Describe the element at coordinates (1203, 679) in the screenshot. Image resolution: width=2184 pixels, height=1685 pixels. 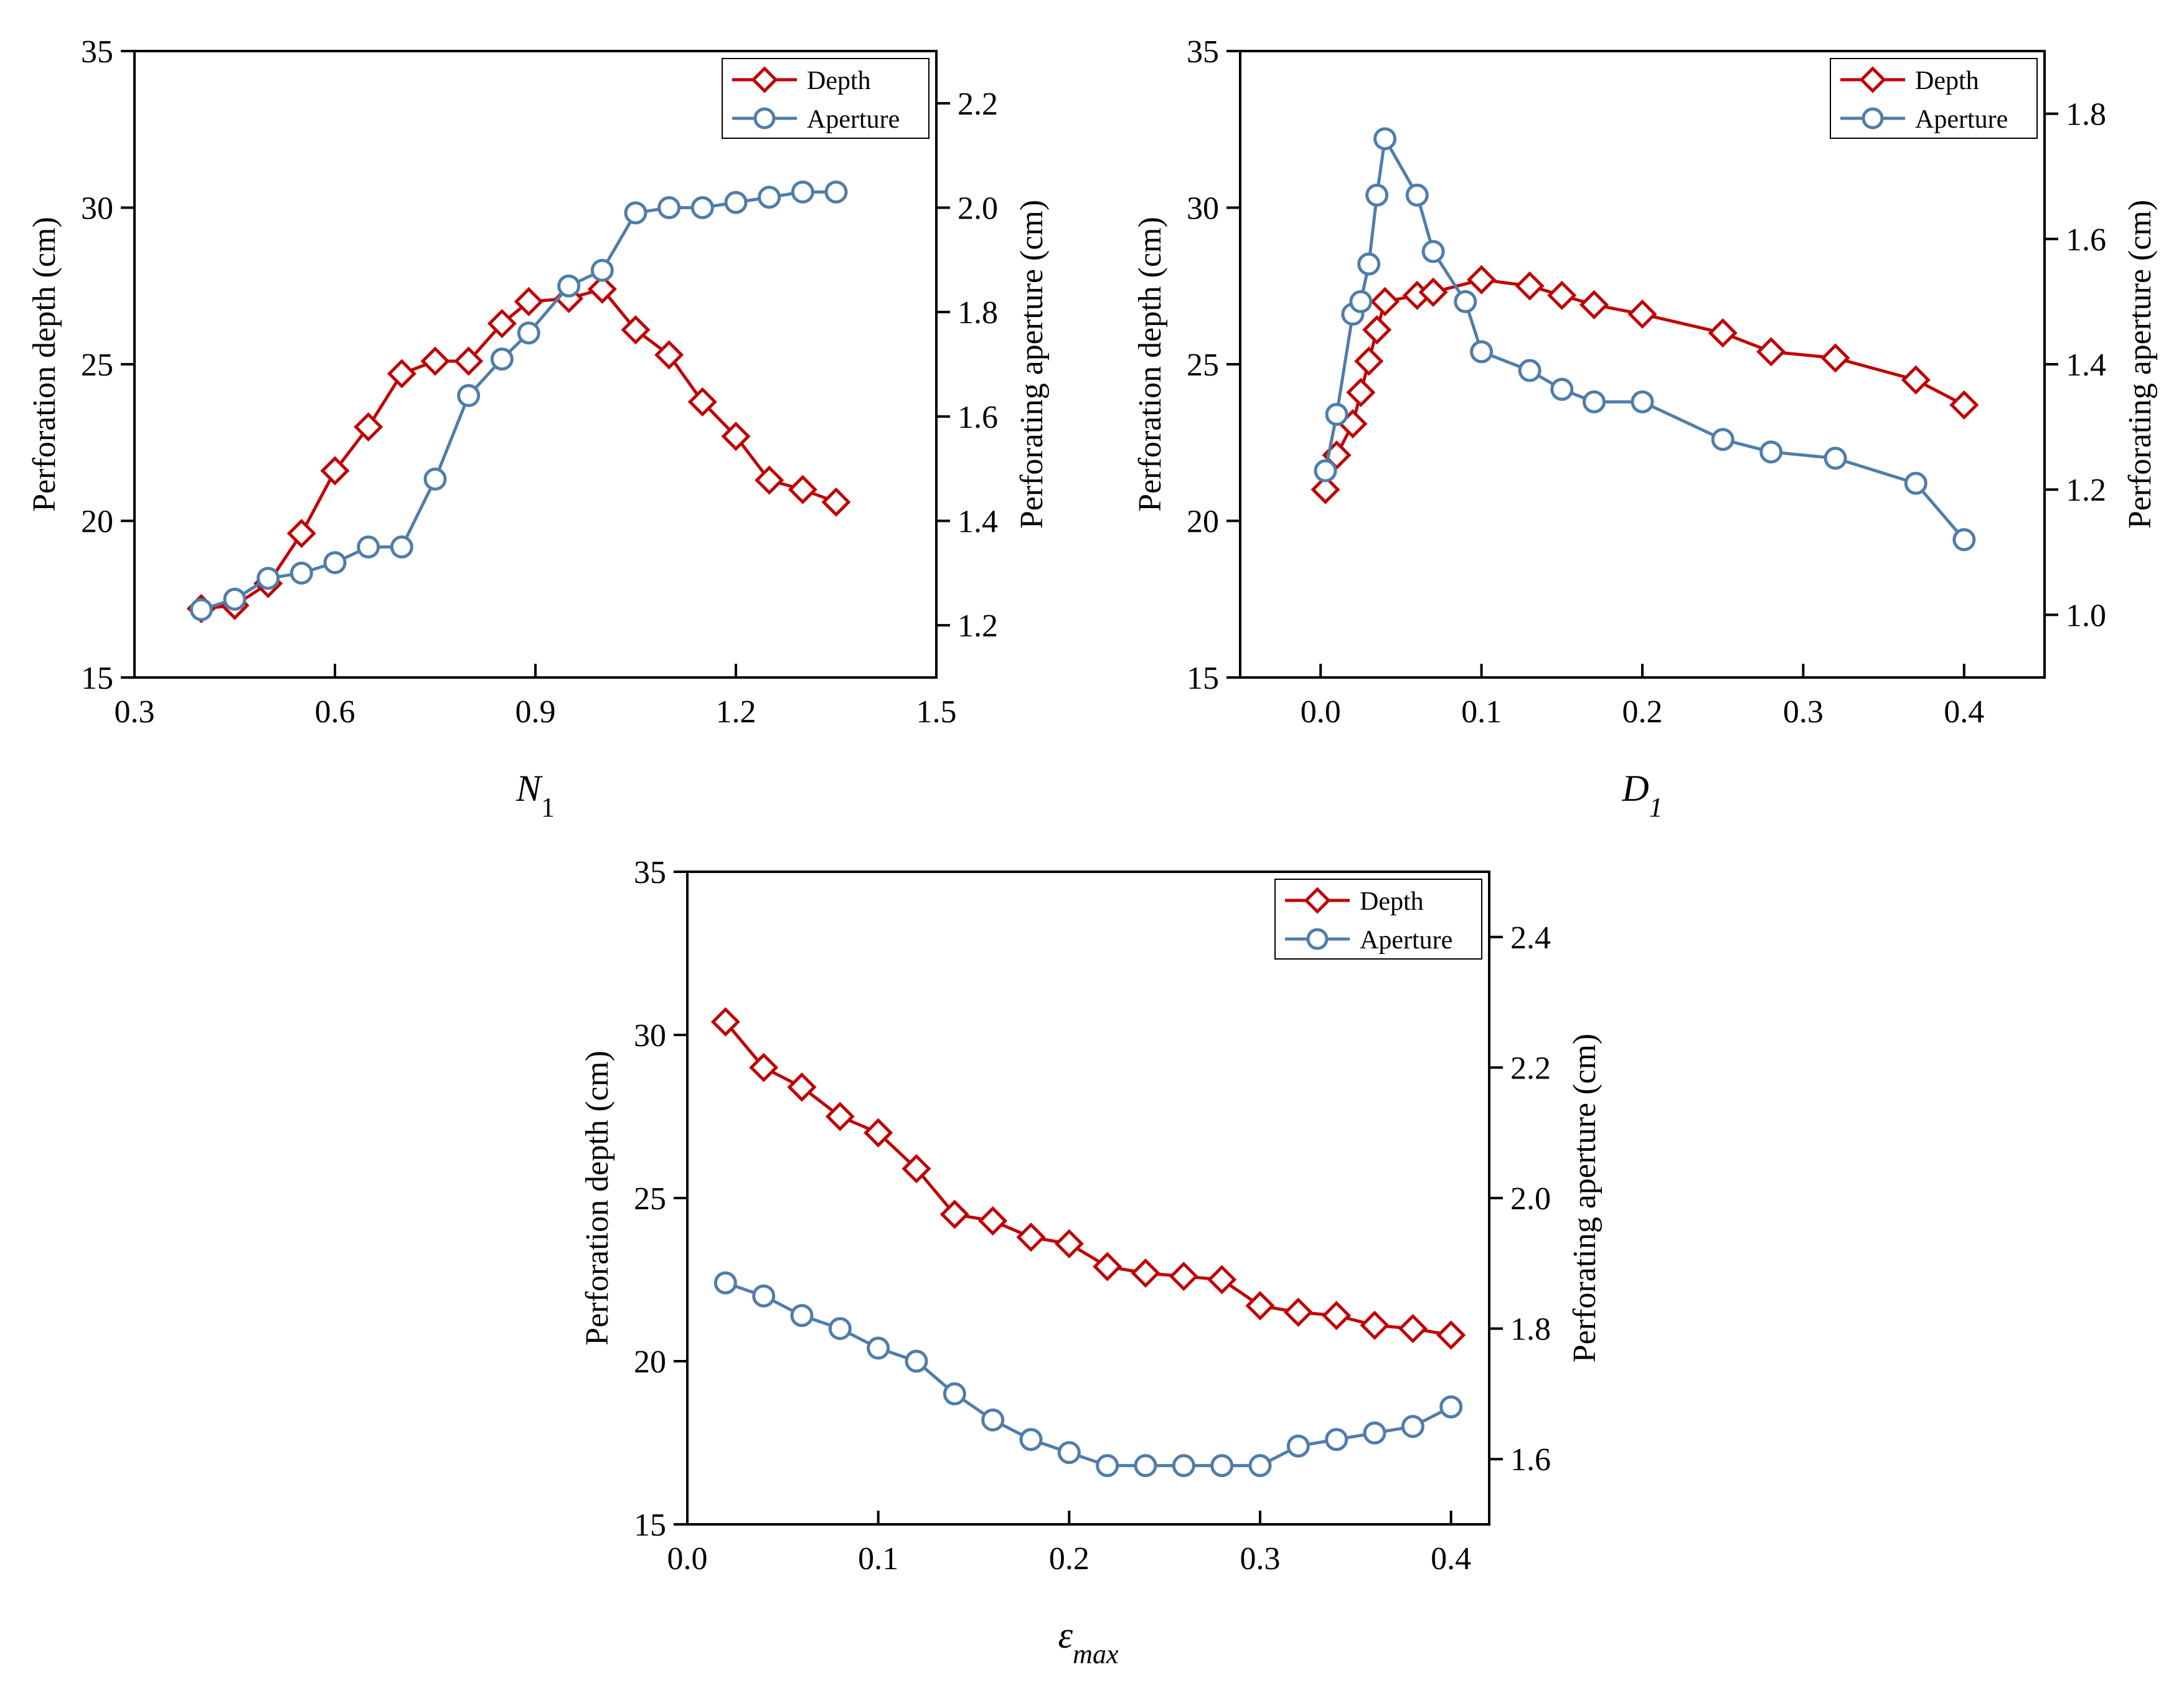
I see `y-left-tick-label: 15` at that location.